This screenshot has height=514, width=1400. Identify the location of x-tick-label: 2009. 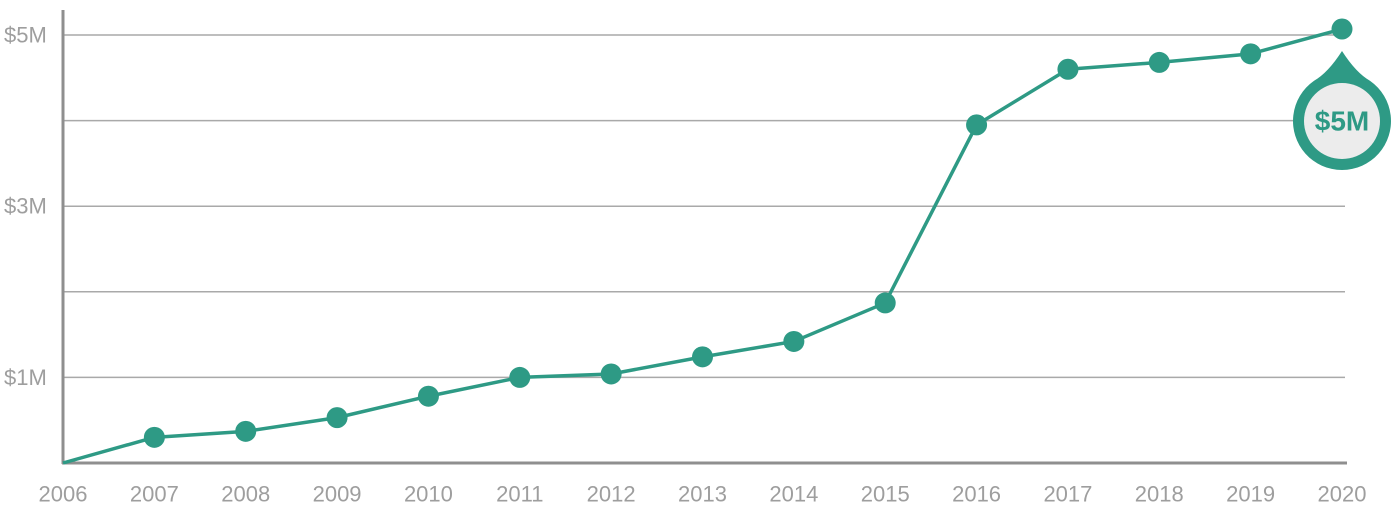
(337, 494).